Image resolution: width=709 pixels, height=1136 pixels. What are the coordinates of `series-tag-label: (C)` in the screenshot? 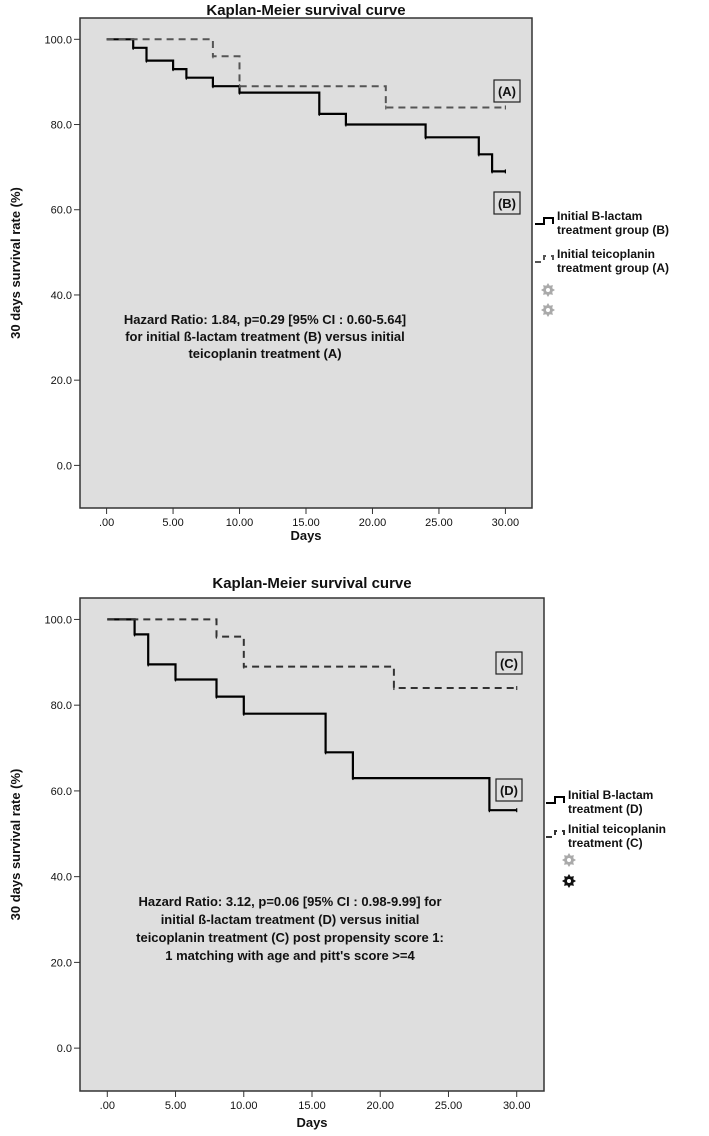 It's located at (509, 663).